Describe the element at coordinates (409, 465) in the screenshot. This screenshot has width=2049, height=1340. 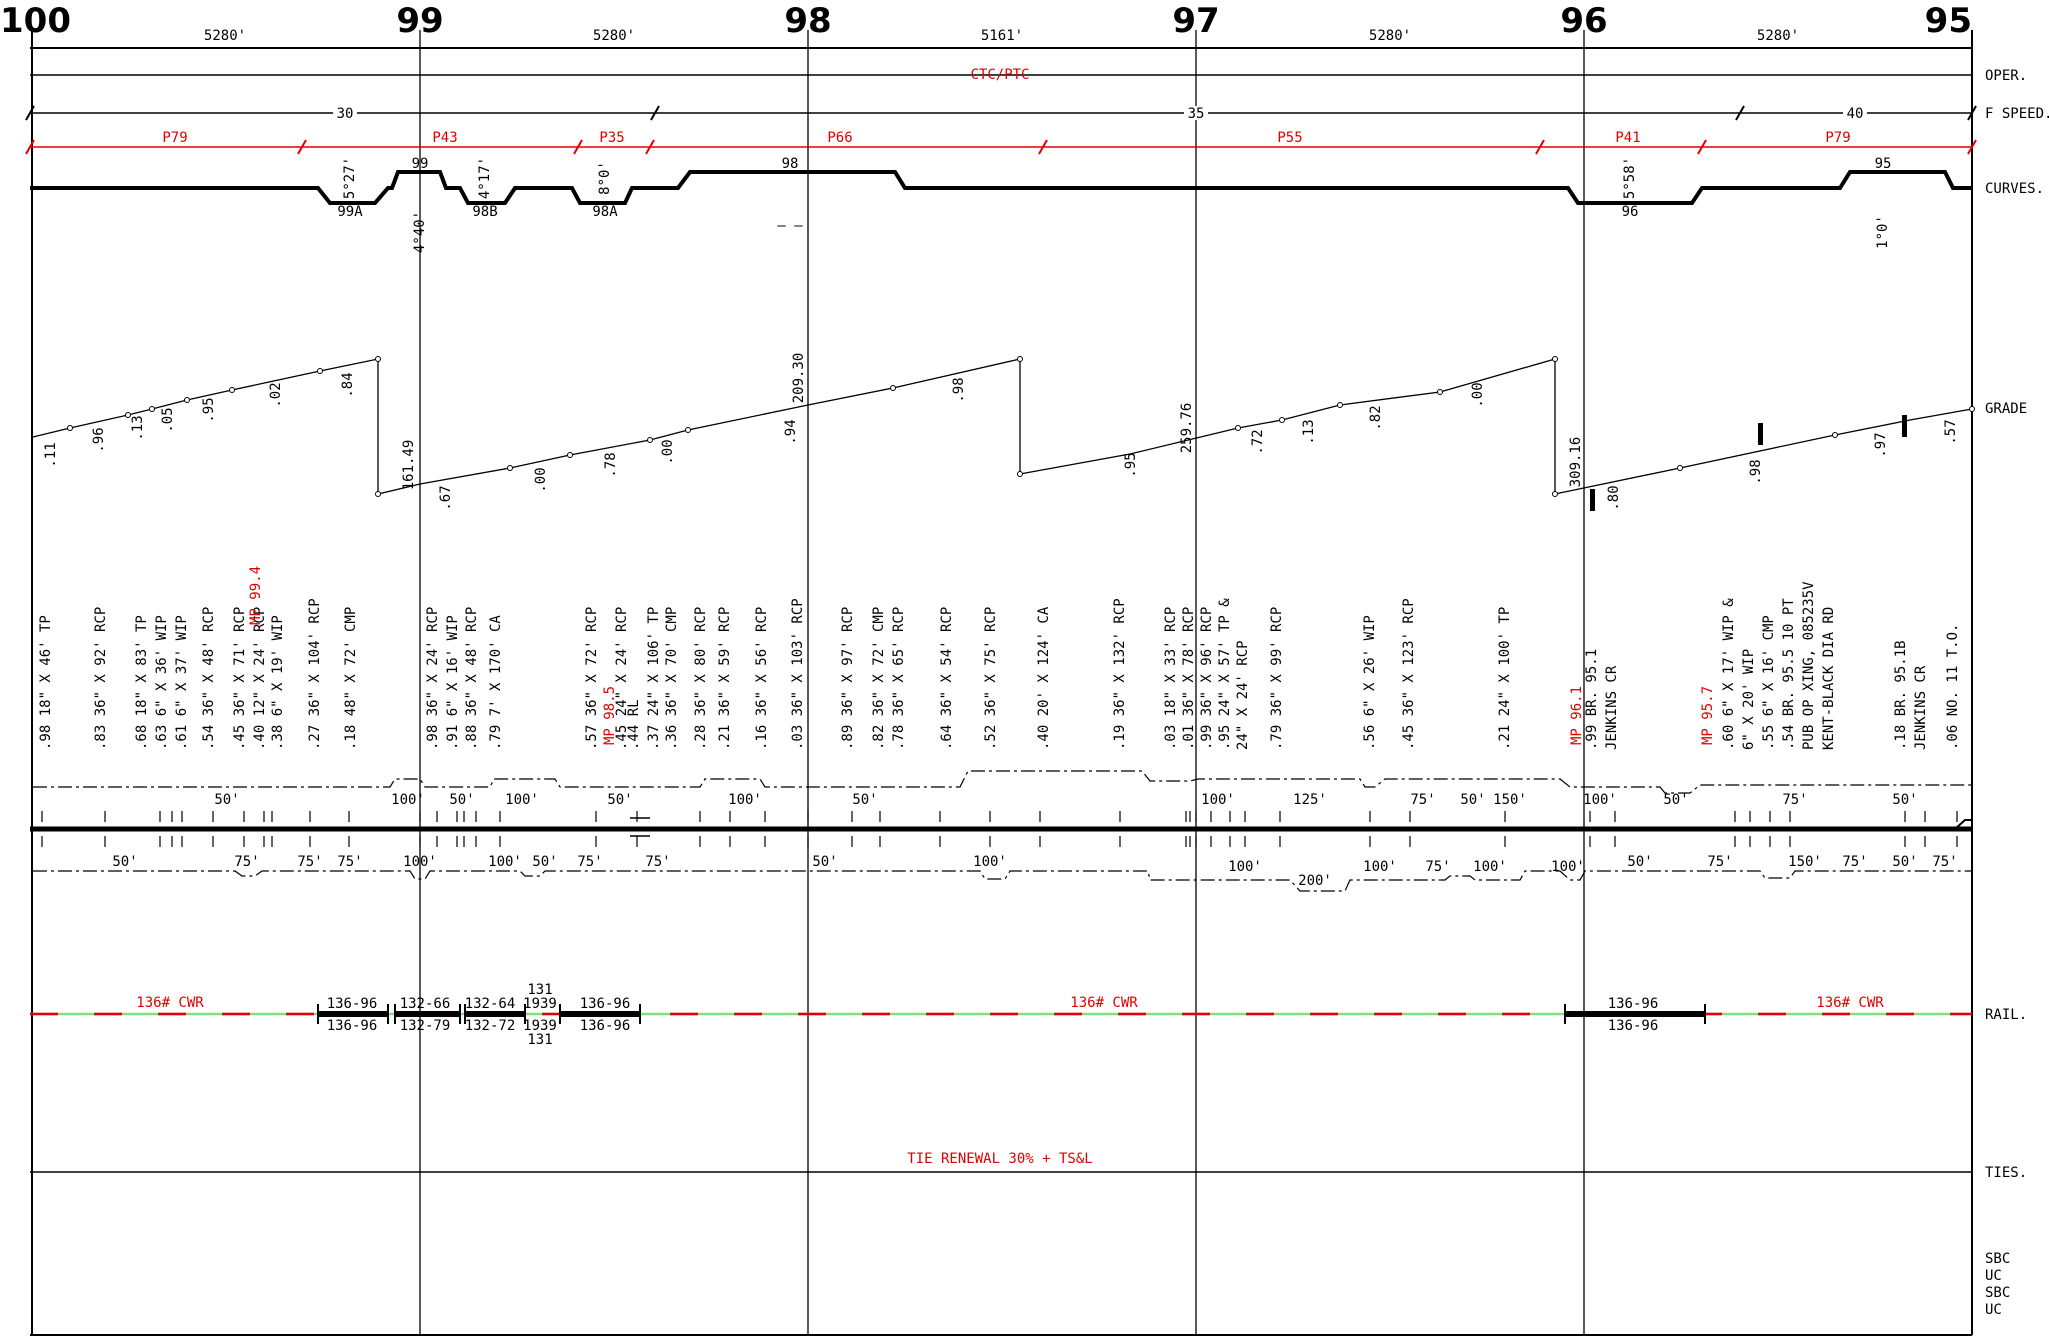
I see `grade-elevation: 161.49` at that location.